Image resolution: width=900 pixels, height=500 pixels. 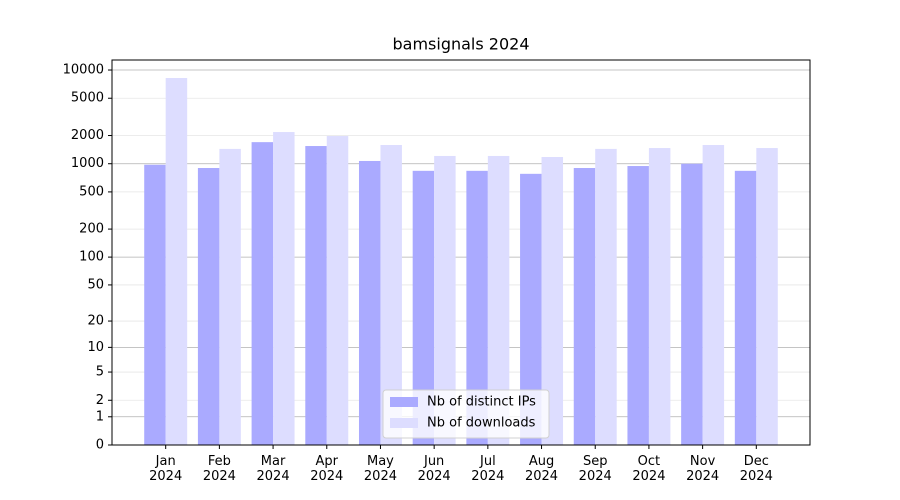 What do you see at coordinates (380, 469) in the screenshot?
I see `x-tick-label: May 2024` at bounding box center [380, 469].